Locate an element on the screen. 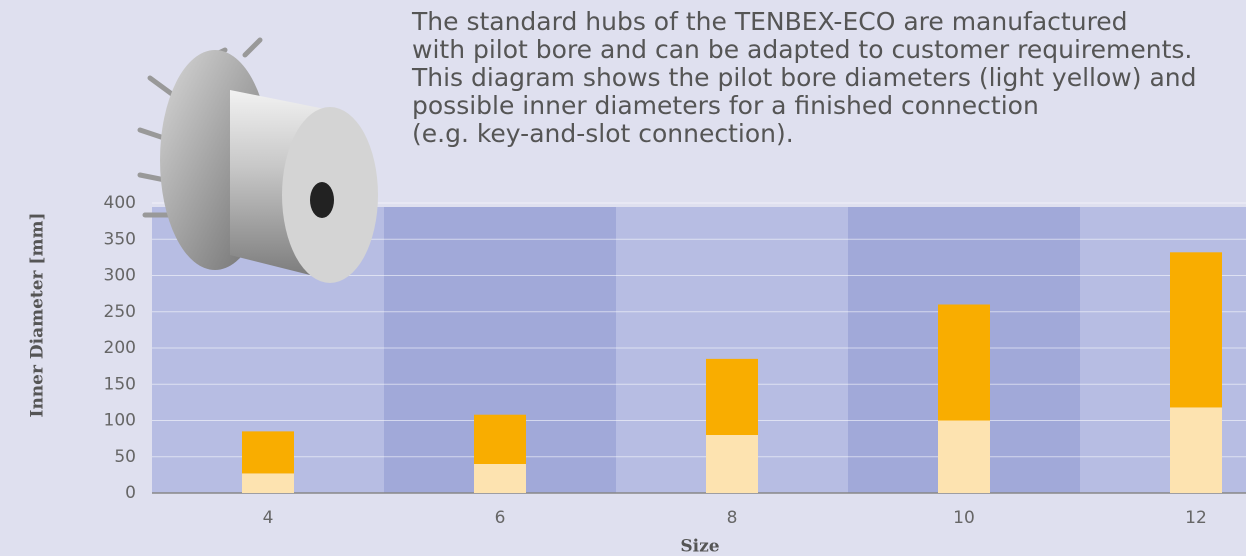  y-tick-label: 100 is located at coordinates (120, 421).